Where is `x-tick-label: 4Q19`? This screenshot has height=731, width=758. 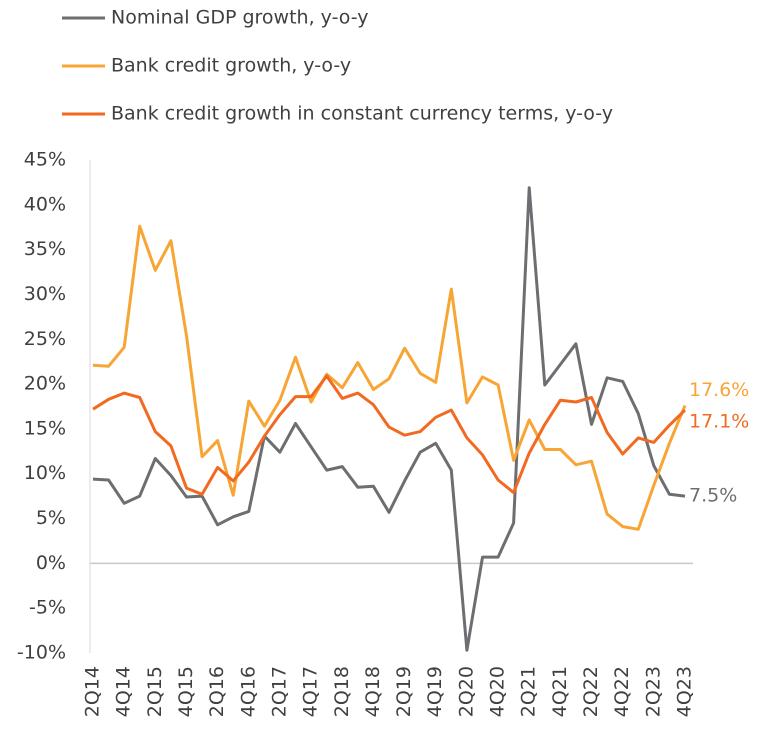
x-tick-label: 4Q19 is located at coordinates (435, 691).